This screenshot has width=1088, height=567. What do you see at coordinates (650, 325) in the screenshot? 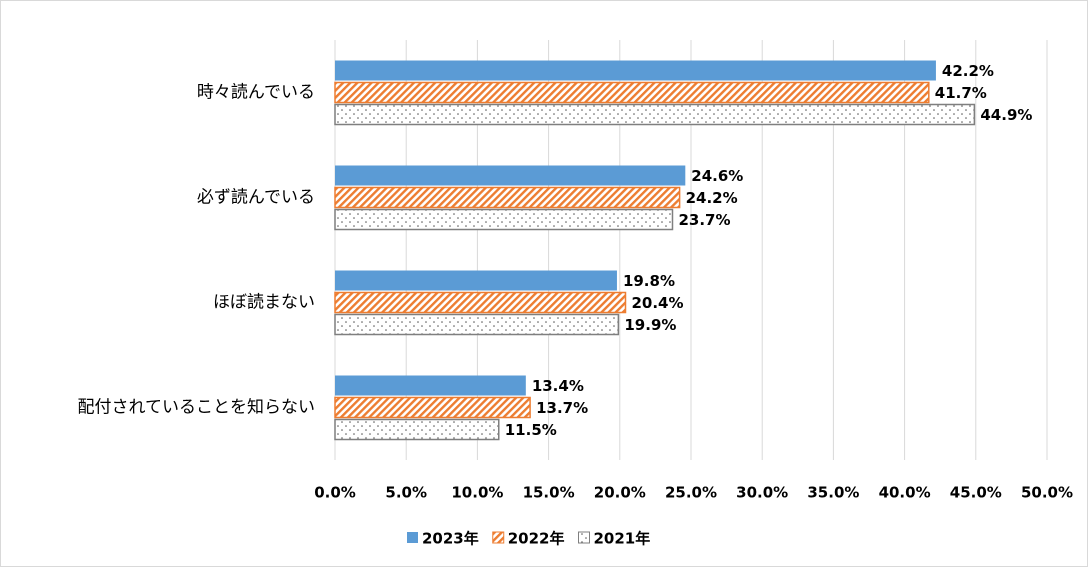
I see `value-label: 19.9%` at bounding box center [650, 325].